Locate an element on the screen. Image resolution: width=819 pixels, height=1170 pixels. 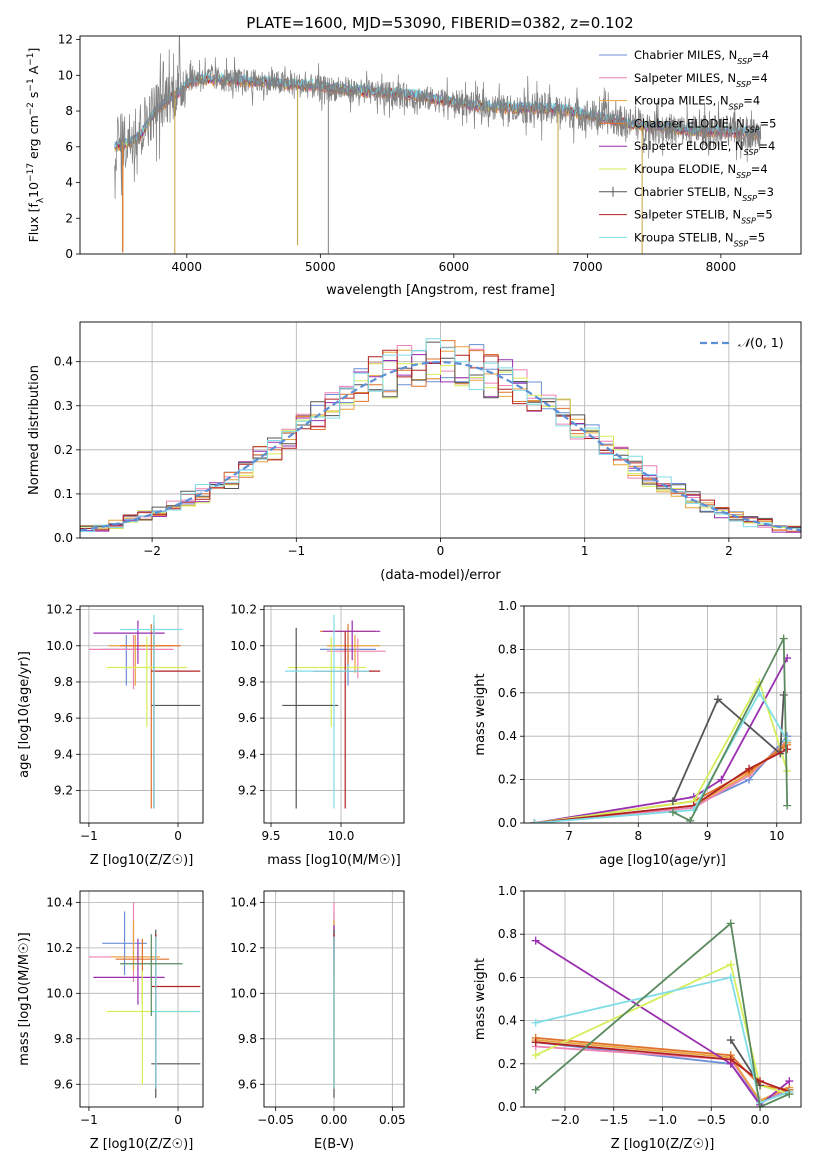
massweight_vs_Z-ytick-label: 0.4 is located at coordinates (507, 1021).